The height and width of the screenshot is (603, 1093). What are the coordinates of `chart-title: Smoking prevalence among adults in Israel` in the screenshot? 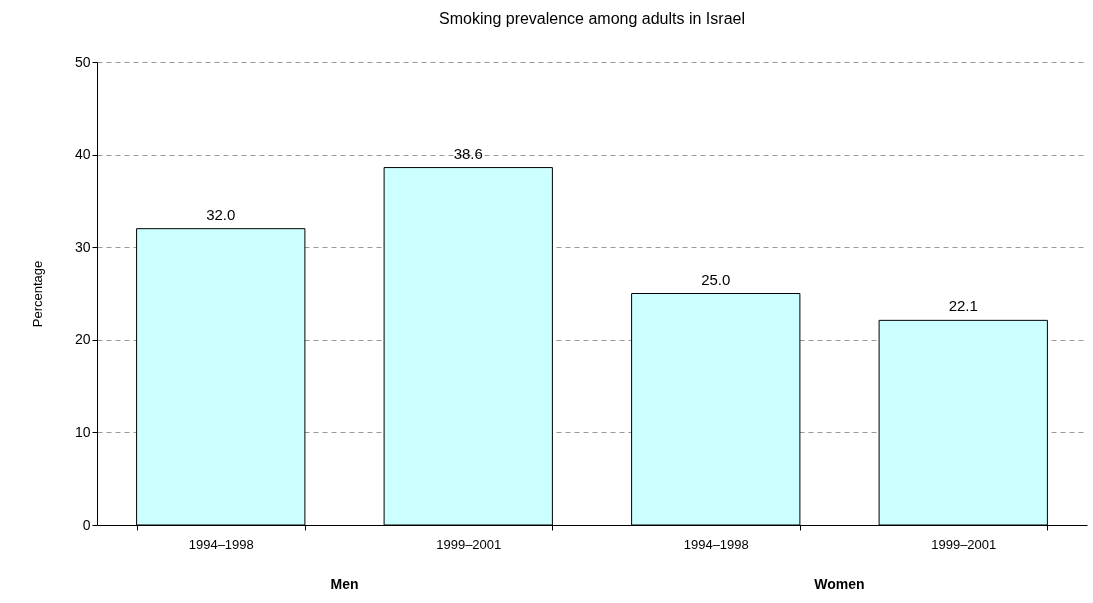 It's located at (592, 18).